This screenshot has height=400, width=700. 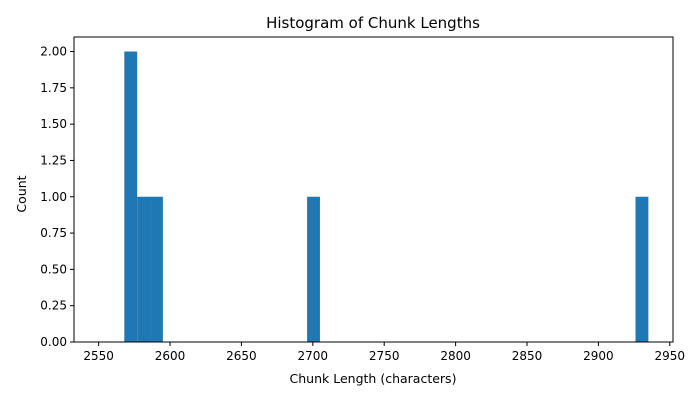 I want to click on x-tick-label: 2550, so click(x=98, y=356).